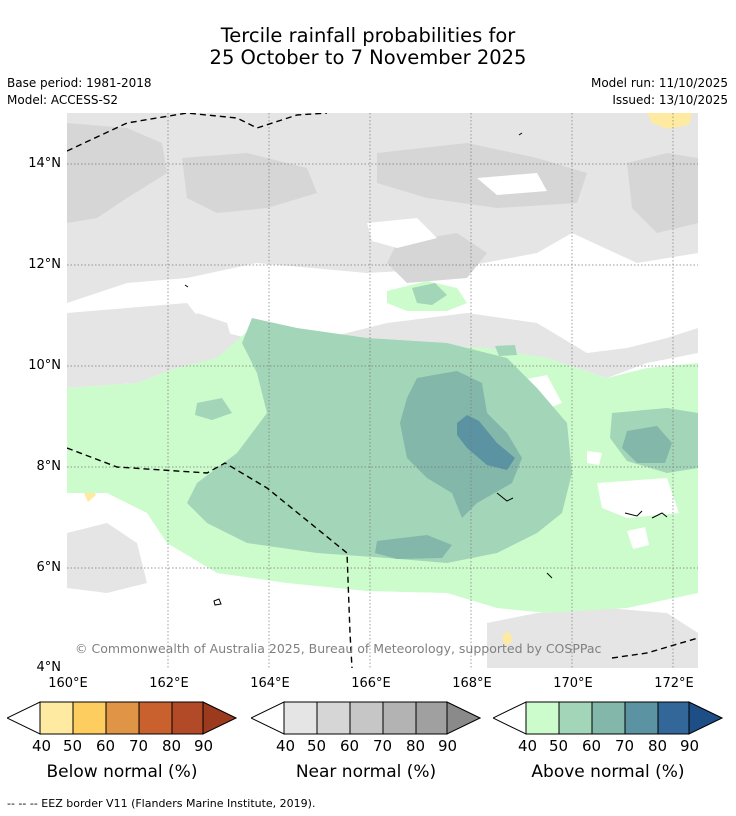 This screenshot has height=816, width=736. I want to click on colorbar-below-normal-title: Below normal (%), so click(122, 772).